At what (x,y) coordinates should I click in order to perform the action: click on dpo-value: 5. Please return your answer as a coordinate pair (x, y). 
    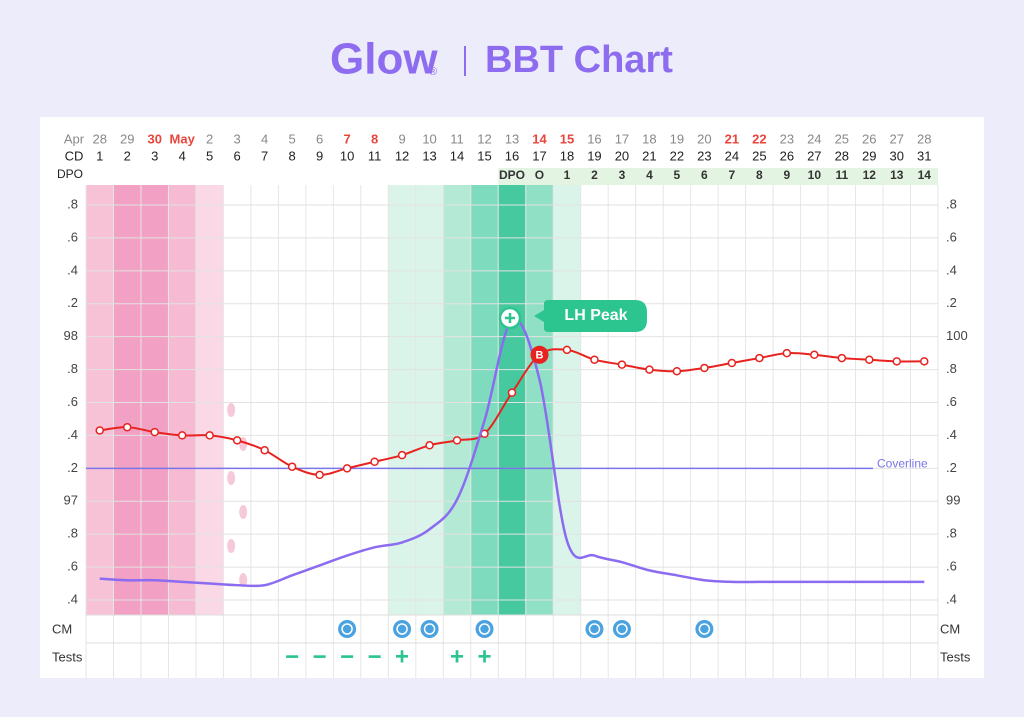
    Looking at the image, I should click on (677, 175).